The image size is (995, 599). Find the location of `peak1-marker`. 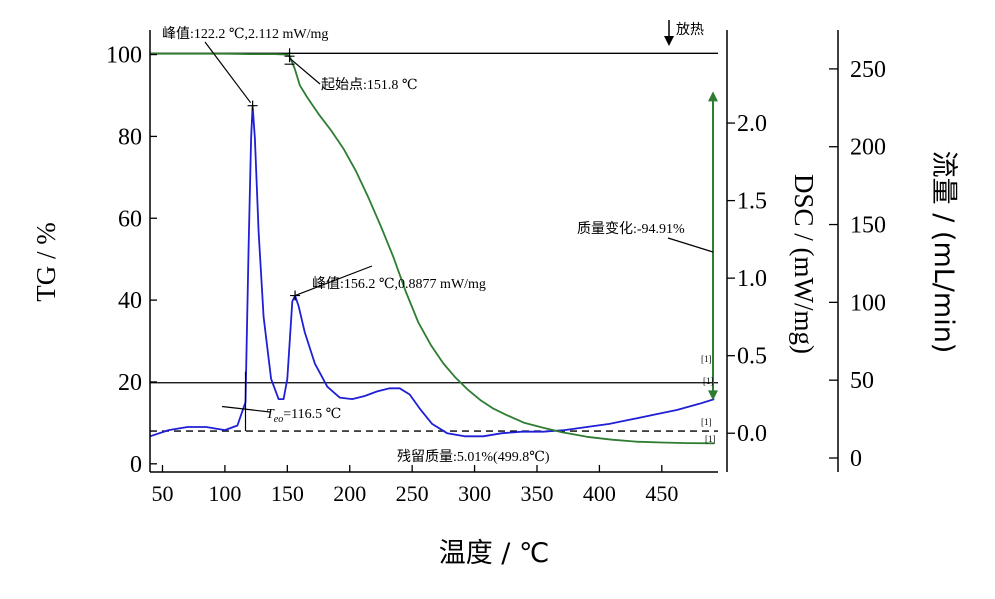

peak1-marker is located at coordinates (252, 105).